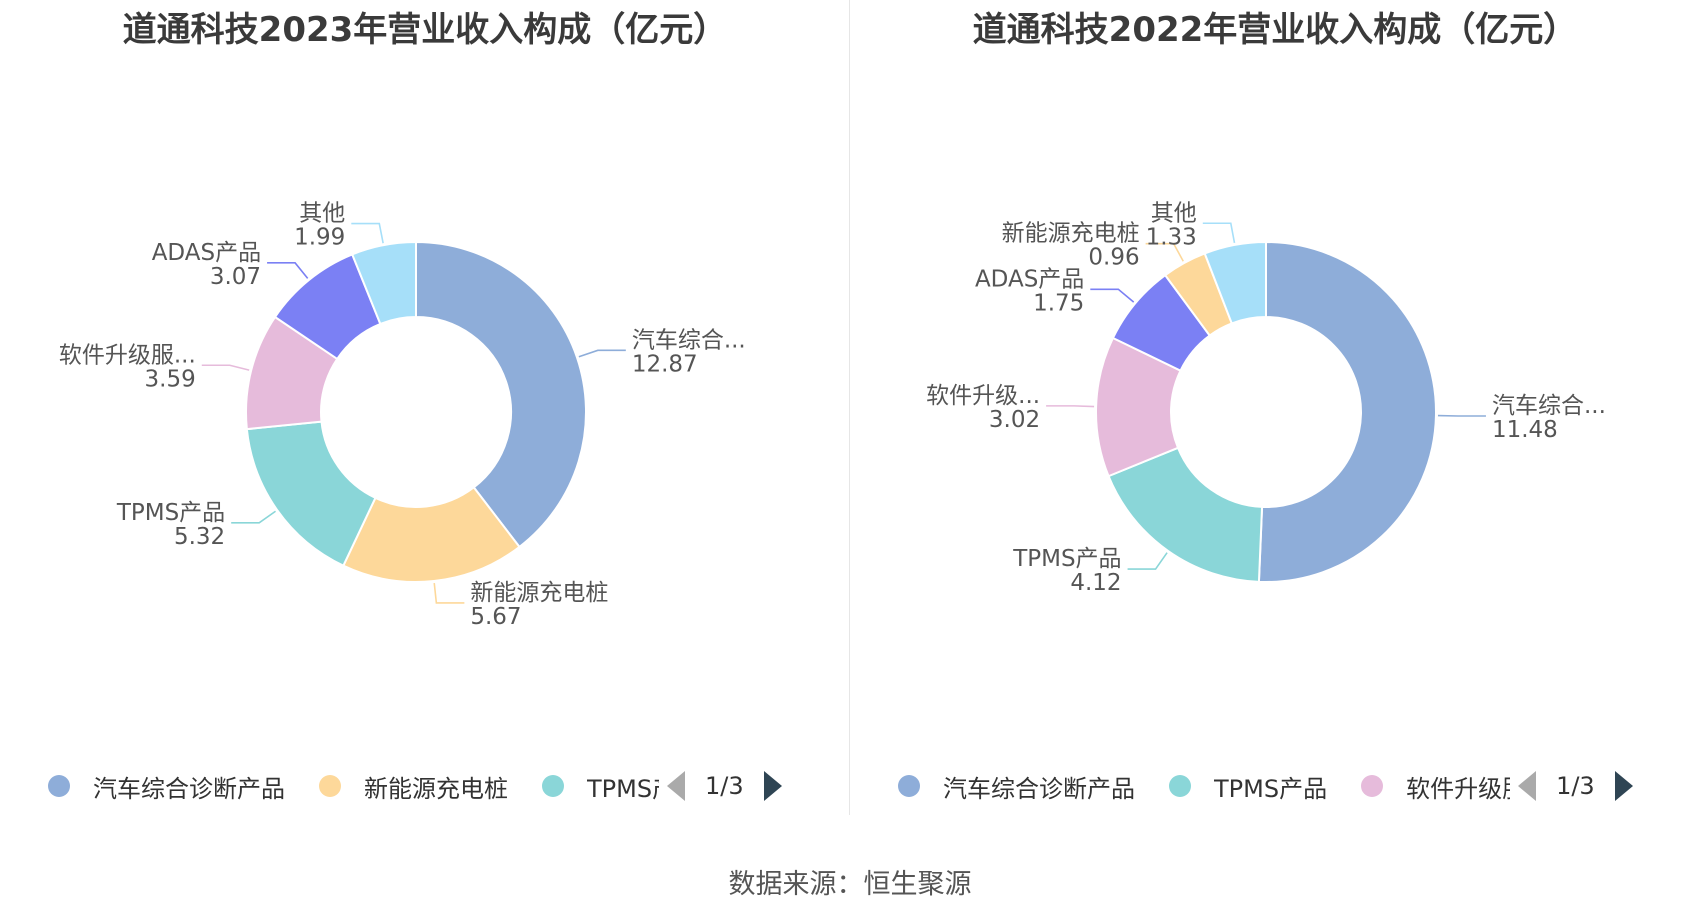 The width and height of the screenshot is (1700, 918). What do you see at coordinates (665, 364) in the screenshot?
I see `slice-value-label: 12.87` at bounding box center [665, 364].